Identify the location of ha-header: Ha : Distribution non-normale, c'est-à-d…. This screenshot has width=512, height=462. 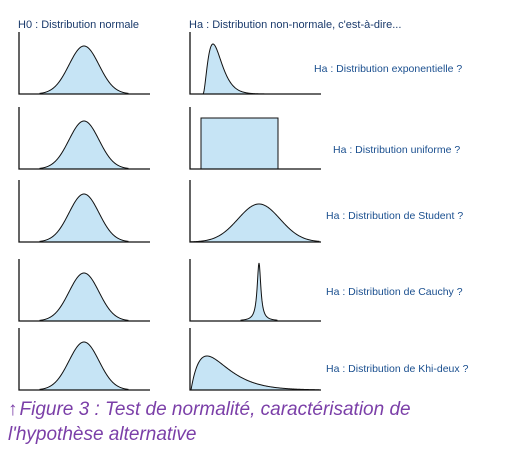
(295, 25).